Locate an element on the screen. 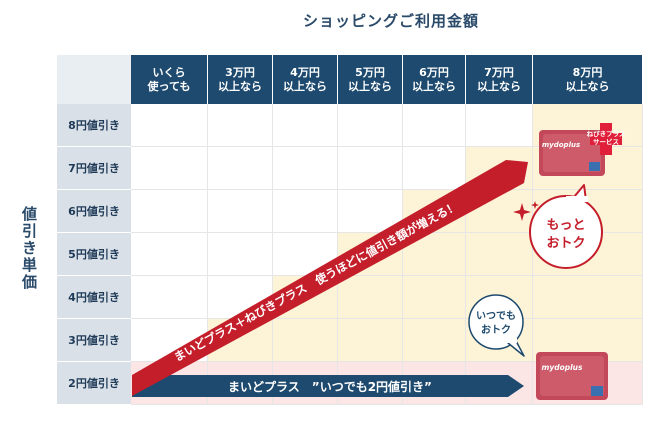 This screenshot has width=650, height=429. column-header-label: 7万円 以上なら is located at coordinates (499, 79).